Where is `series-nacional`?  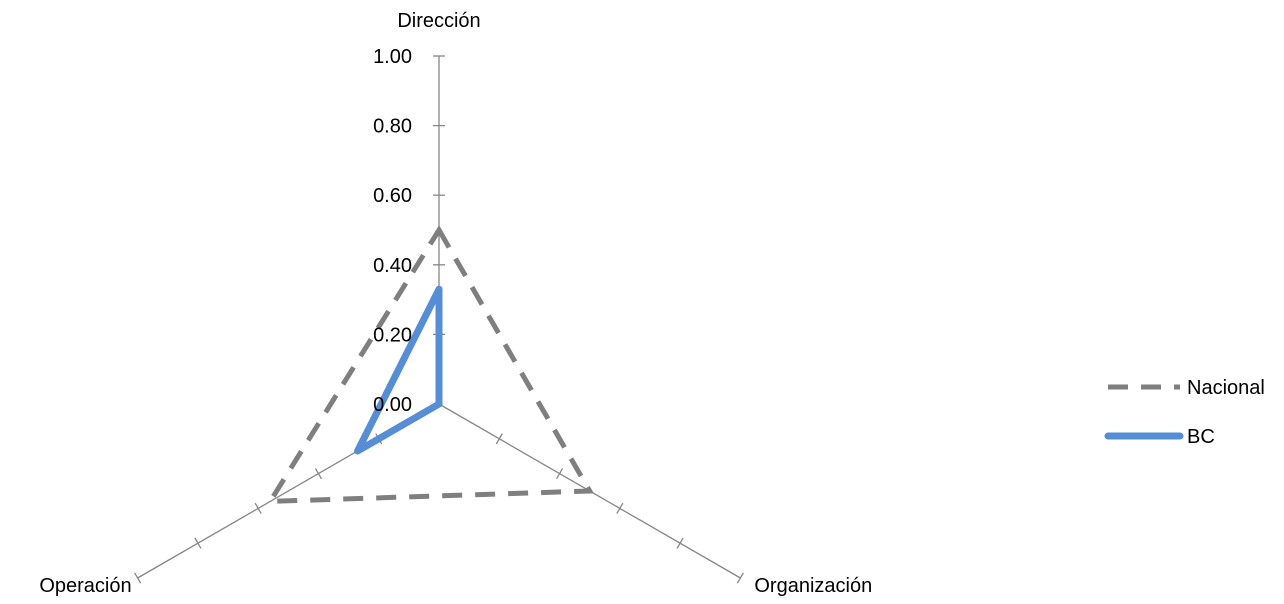
series-nacional is located at coordinates (429, 365).